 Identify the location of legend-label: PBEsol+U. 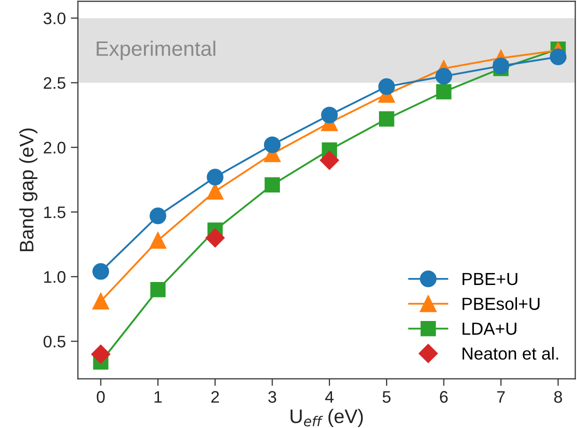
(501, 303).